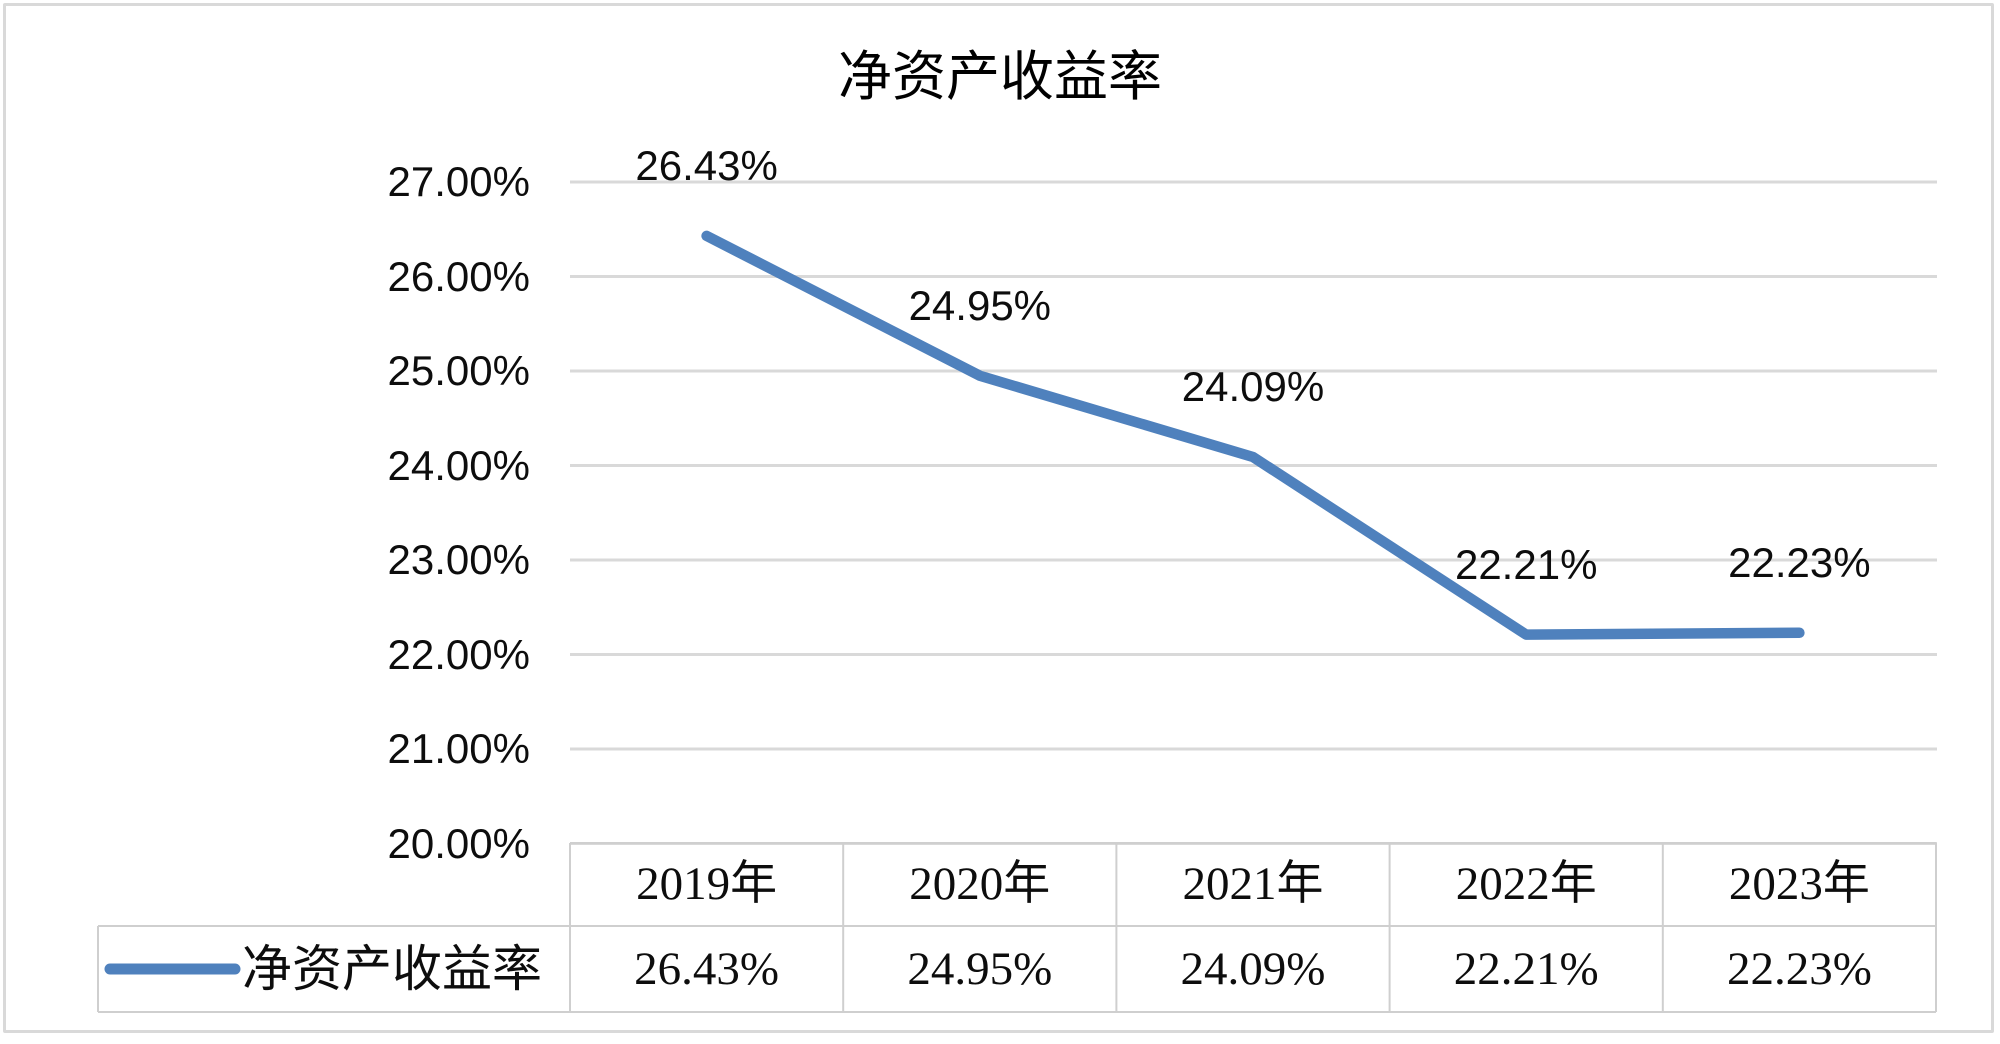  Describe the element at coordinates (707, 969) in the screenshot. I see `table-value-cell: 26.43%` at that location.